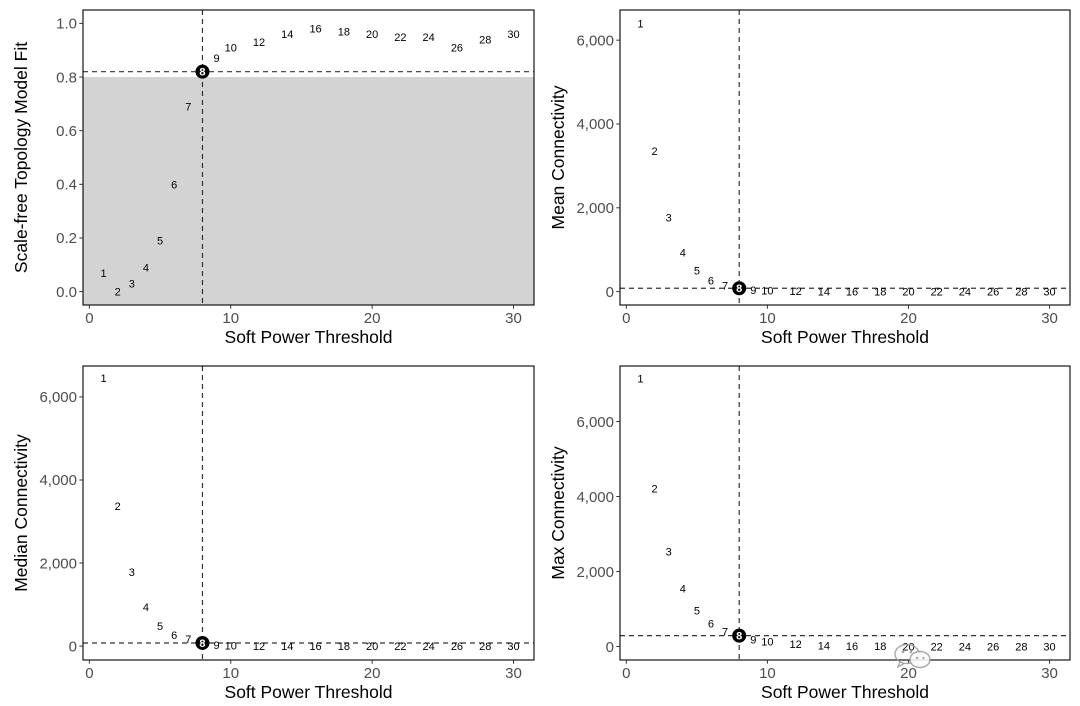 Image resolution: width=1080 pixels, height=706 pixels. What do you see at coordinates (118, 507) in the screenshot?
I see `point-label-power-2: 2` at bounding box center [118, 507].